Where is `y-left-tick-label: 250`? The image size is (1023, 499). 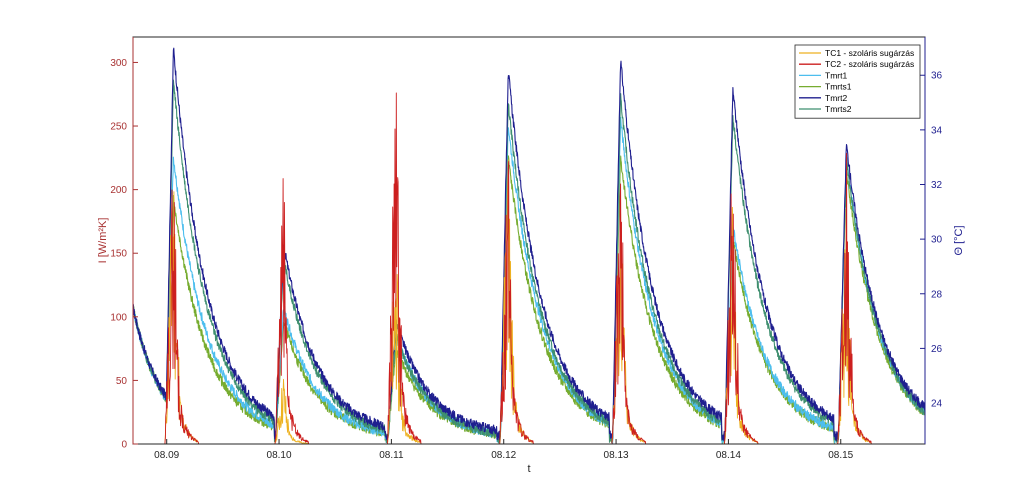 y-left-tick-label: 250 is located at coordinates (118, 127).